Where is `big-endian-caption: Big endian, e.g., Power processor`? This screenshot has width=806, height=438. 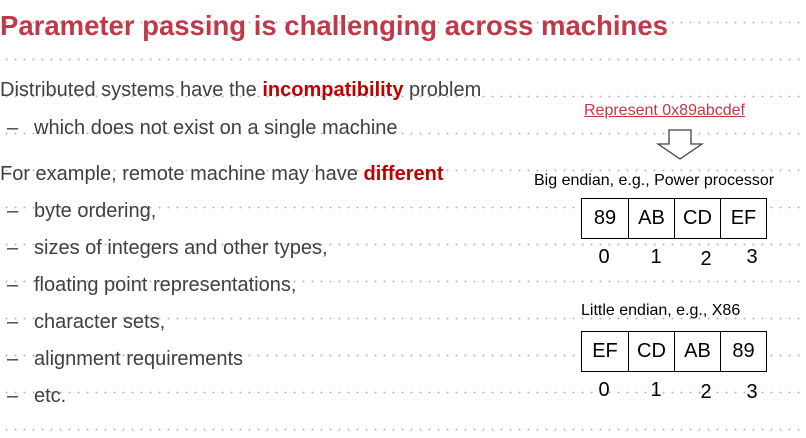 big-endian-caption: Big endian, e.g., Power processor is located at coordinates (654, 180).